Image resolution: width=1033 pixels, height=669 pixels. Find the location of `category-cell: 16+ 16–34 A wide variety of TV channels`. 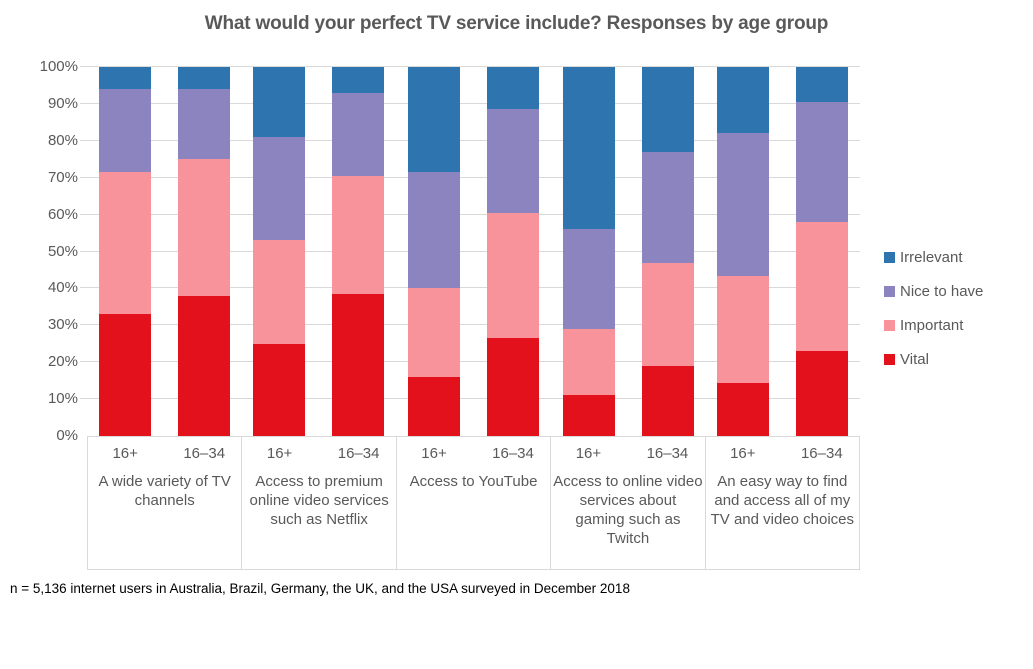

category-cell: 16+ 16–34 A wide variety of TV channels is located at coordinates (164, 503).